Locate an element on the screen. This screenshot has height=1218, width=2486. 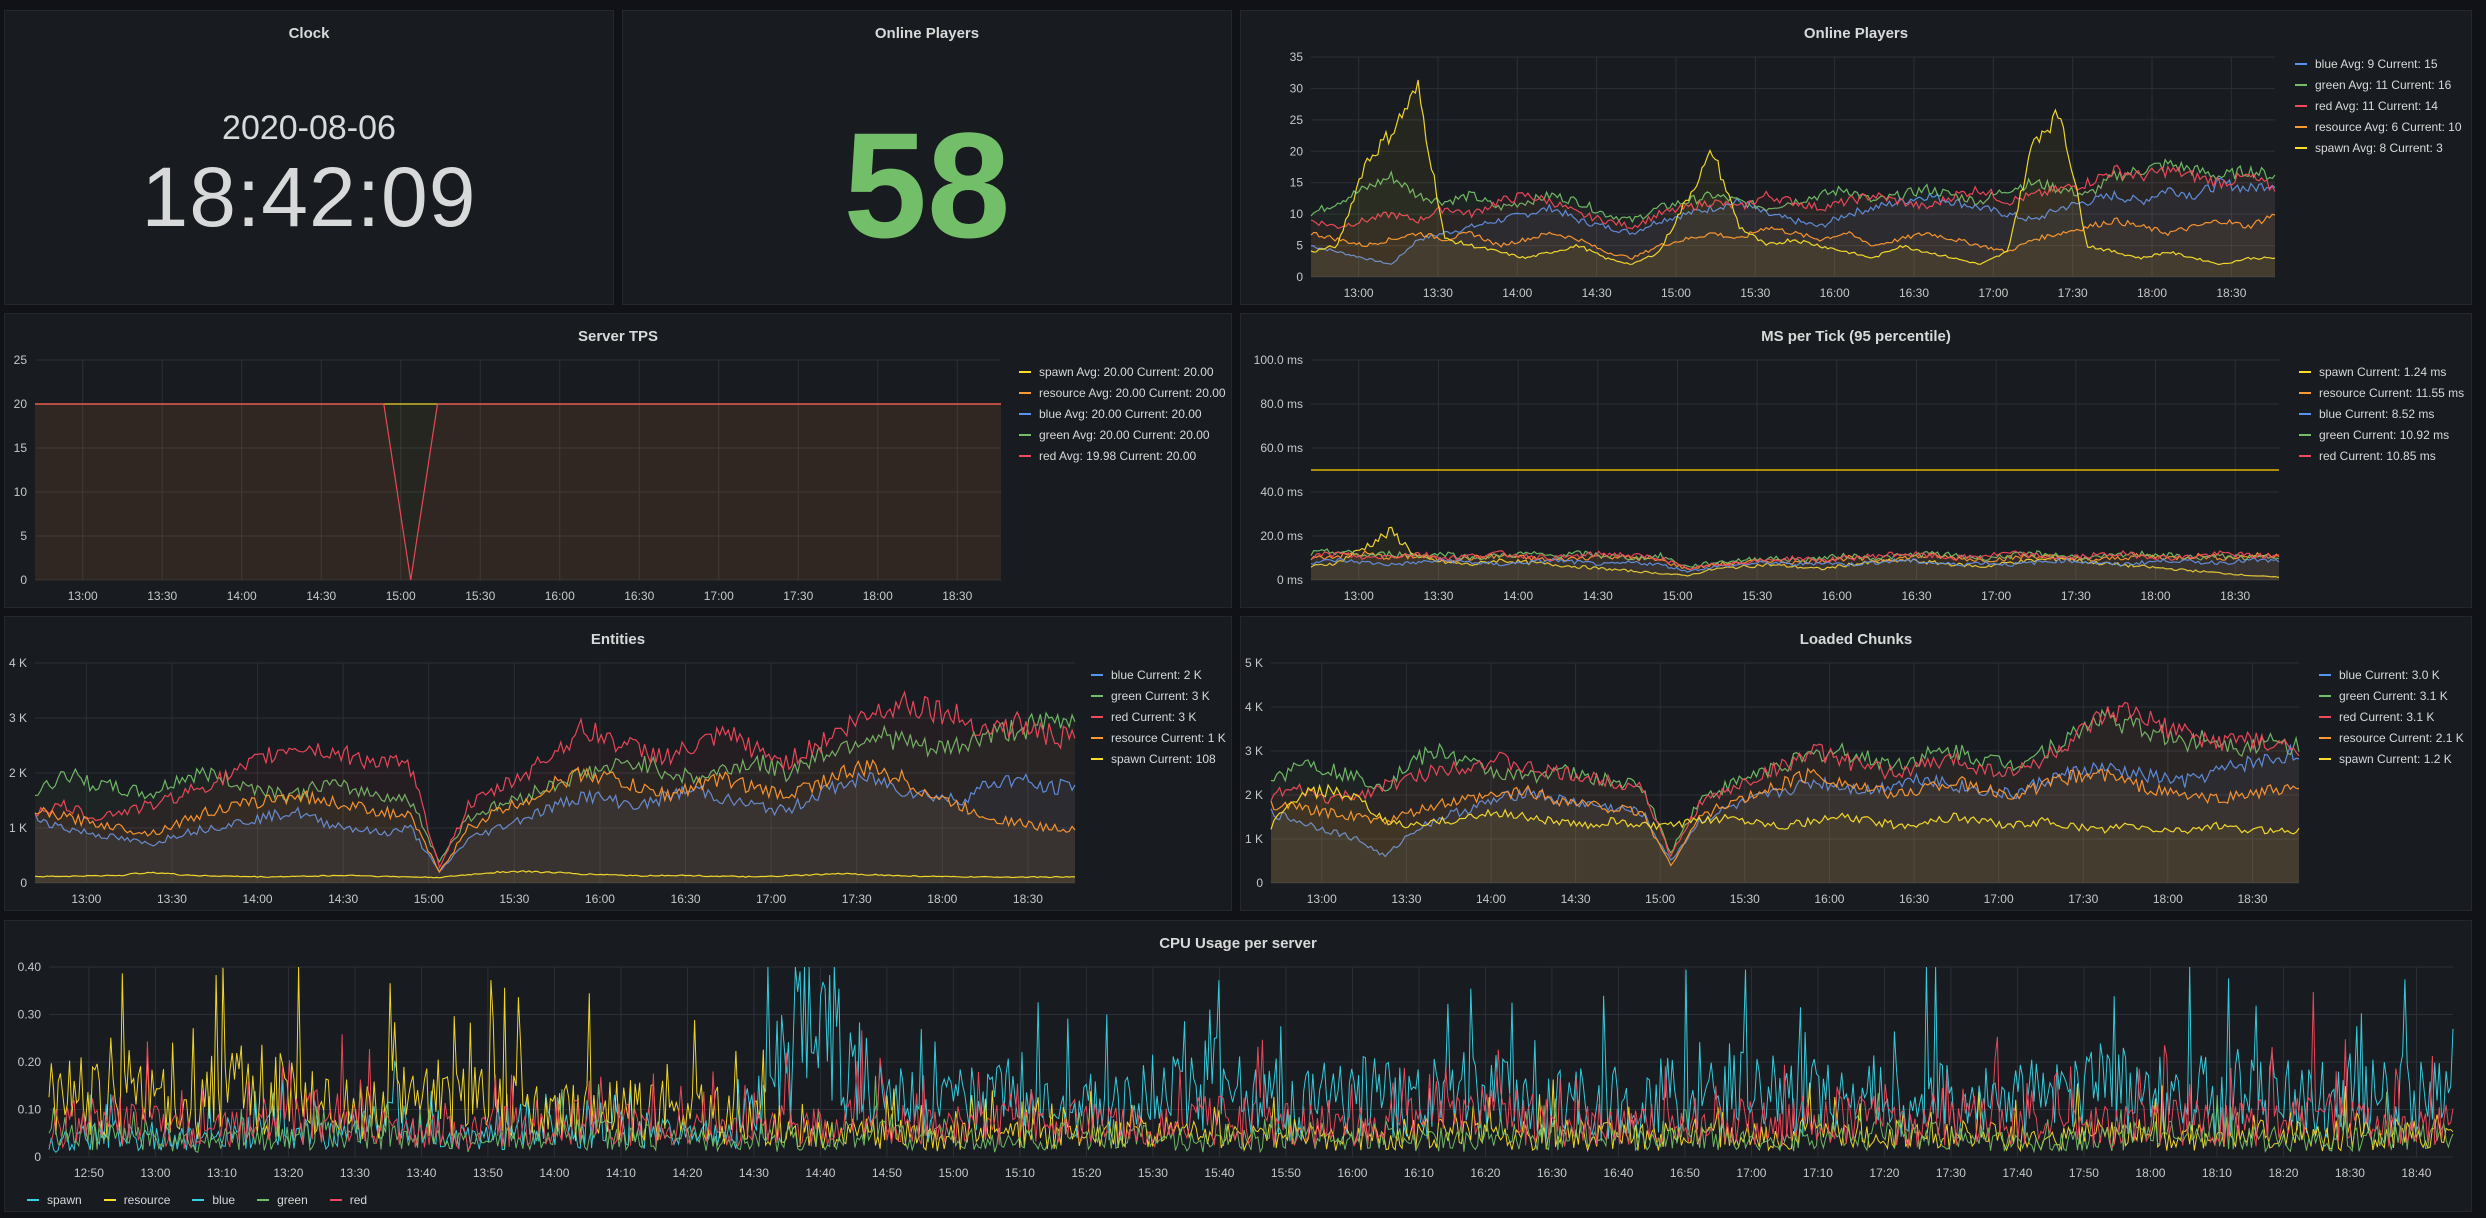
x-tick-label: 13:20 is located at coordinates (288, 1173).